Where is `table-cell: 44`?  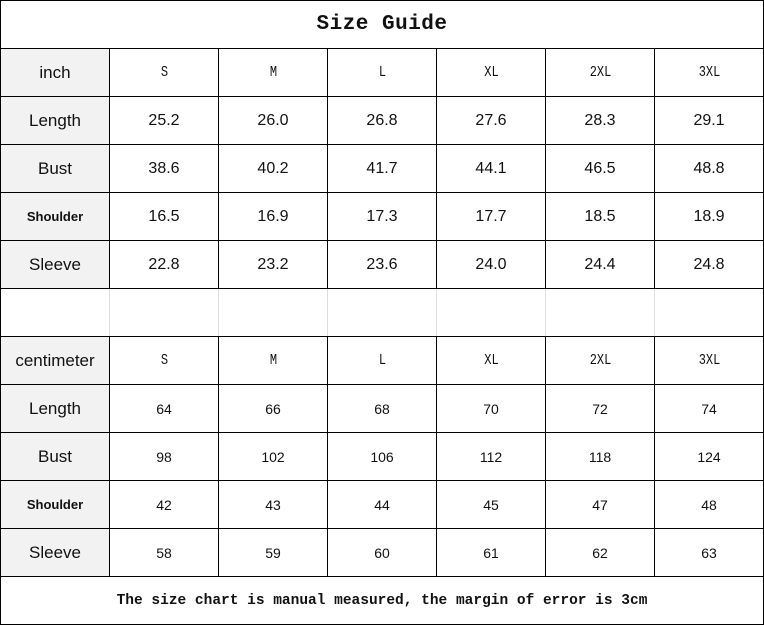 table-cell: 44 is located at coordinates (382, 504).